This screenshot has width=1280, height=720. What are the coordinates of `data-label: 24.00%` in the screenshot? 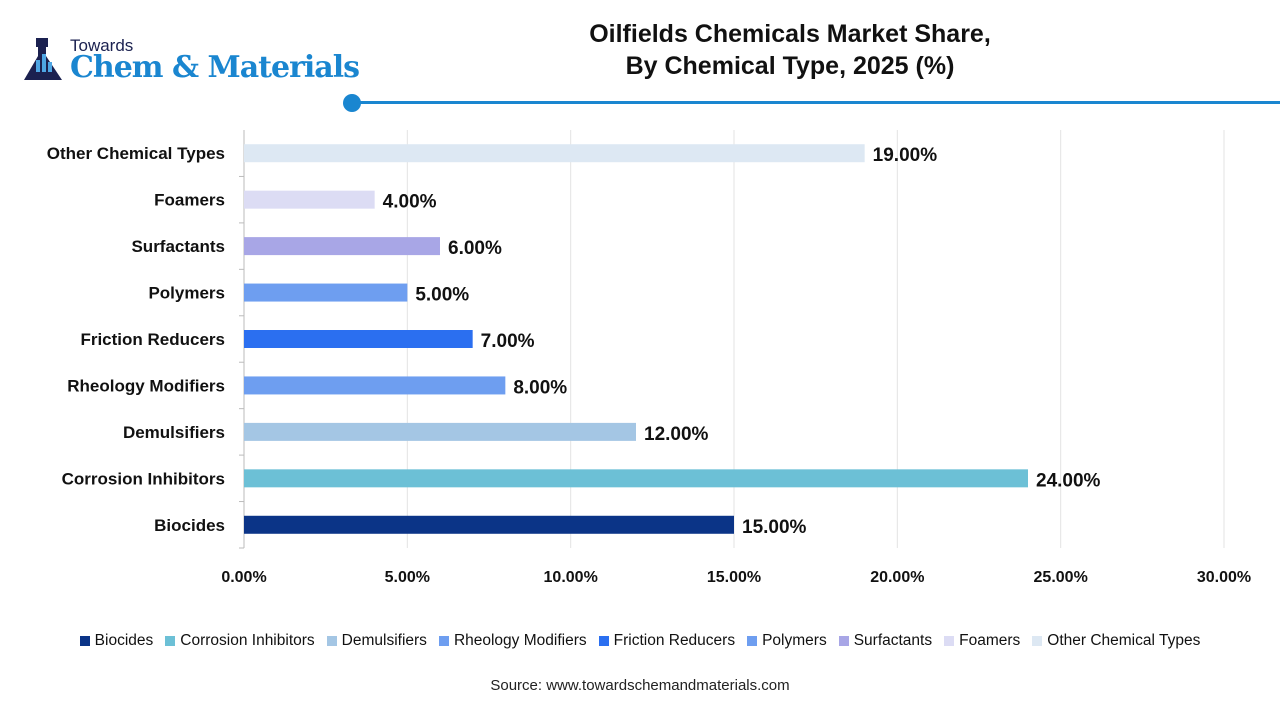 It's located at (1068, 480).